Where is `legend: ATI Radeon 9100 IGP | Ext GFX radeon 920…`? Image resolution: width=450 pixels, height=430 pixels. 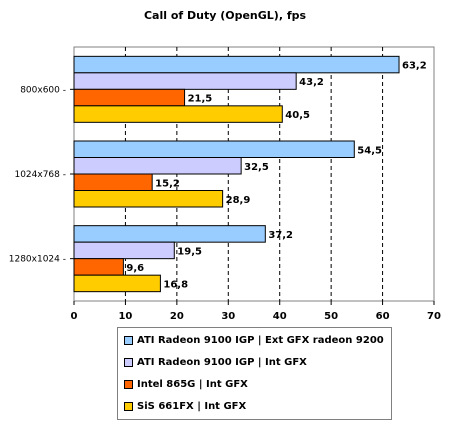 legend: ATI Radeon 9100 IGP | Ext GFX radeon 920… is located at coordinates (254, 373).